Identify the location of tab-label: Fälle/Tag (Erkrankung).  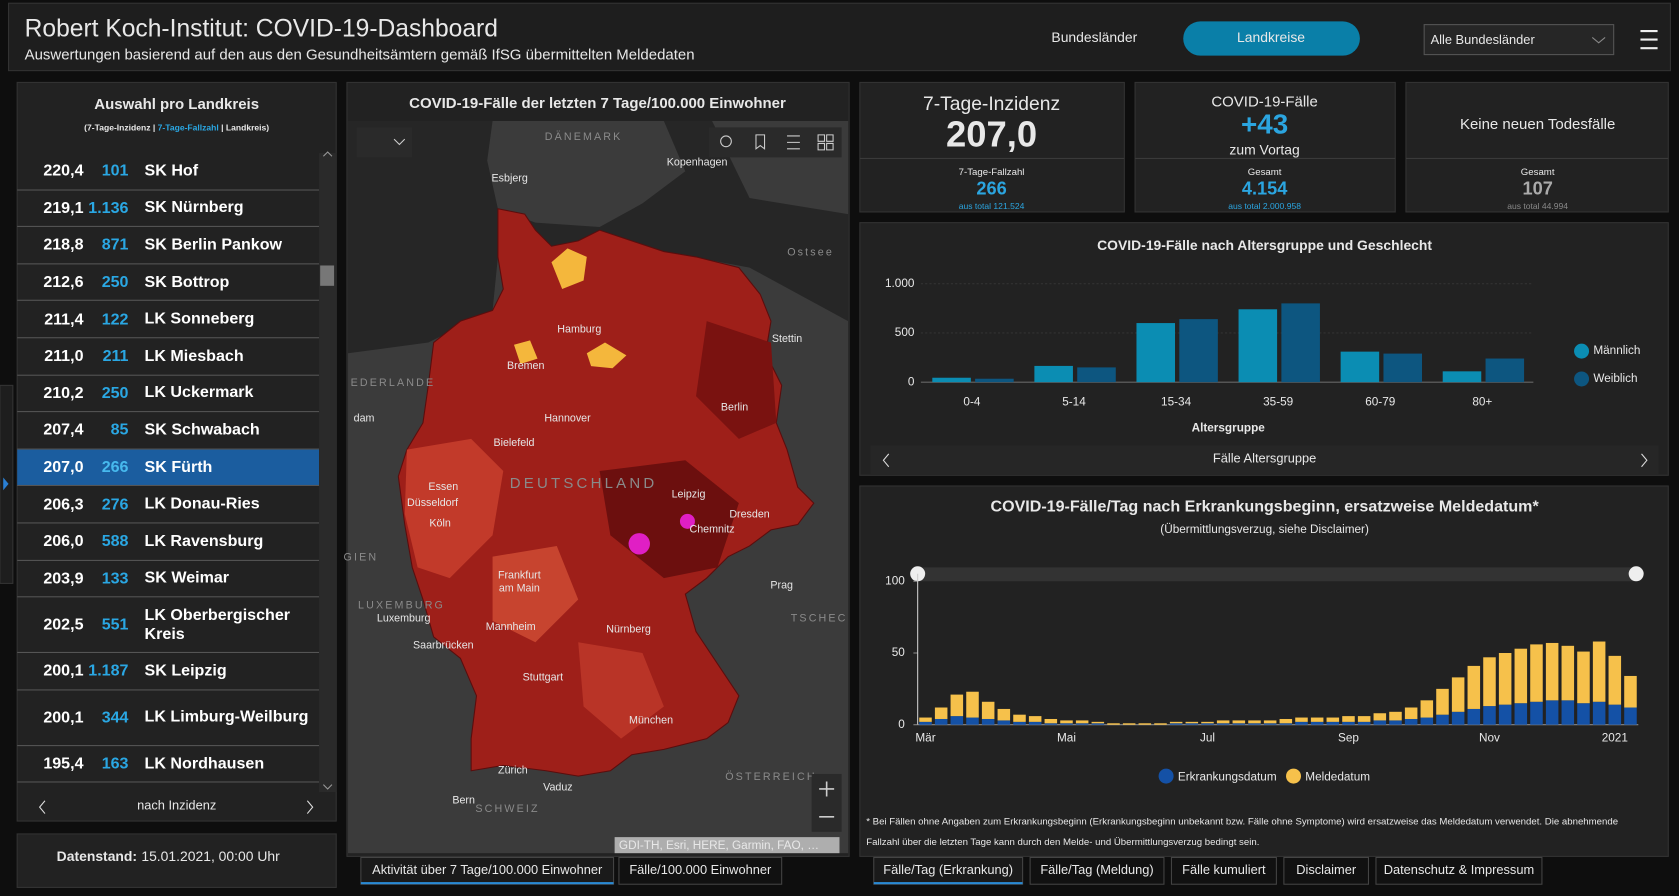
(948, 869).